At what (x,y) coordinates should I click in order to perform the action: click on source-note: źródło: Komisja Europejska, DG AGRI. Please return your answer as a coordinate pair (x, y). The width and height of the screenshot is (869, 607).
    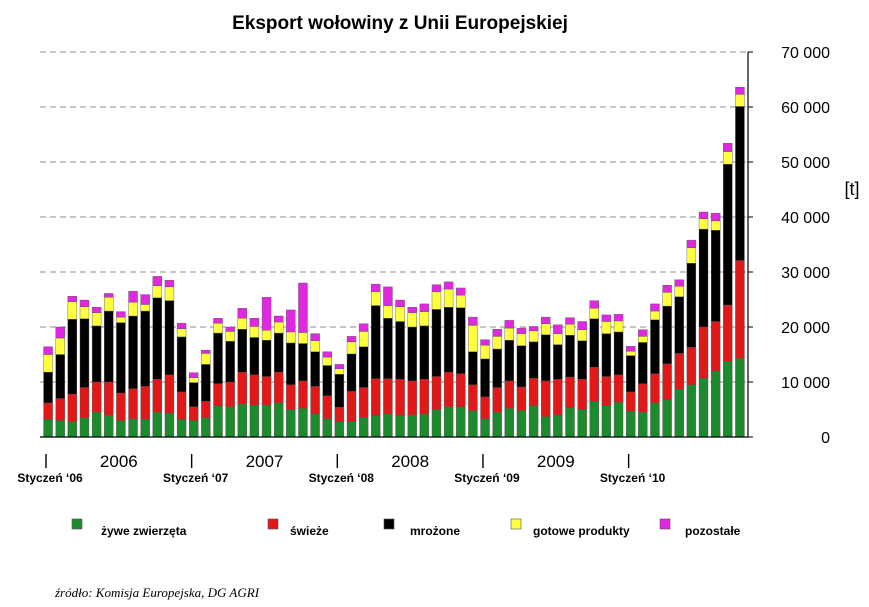
    Looking at the image, I should click on (157, 592).